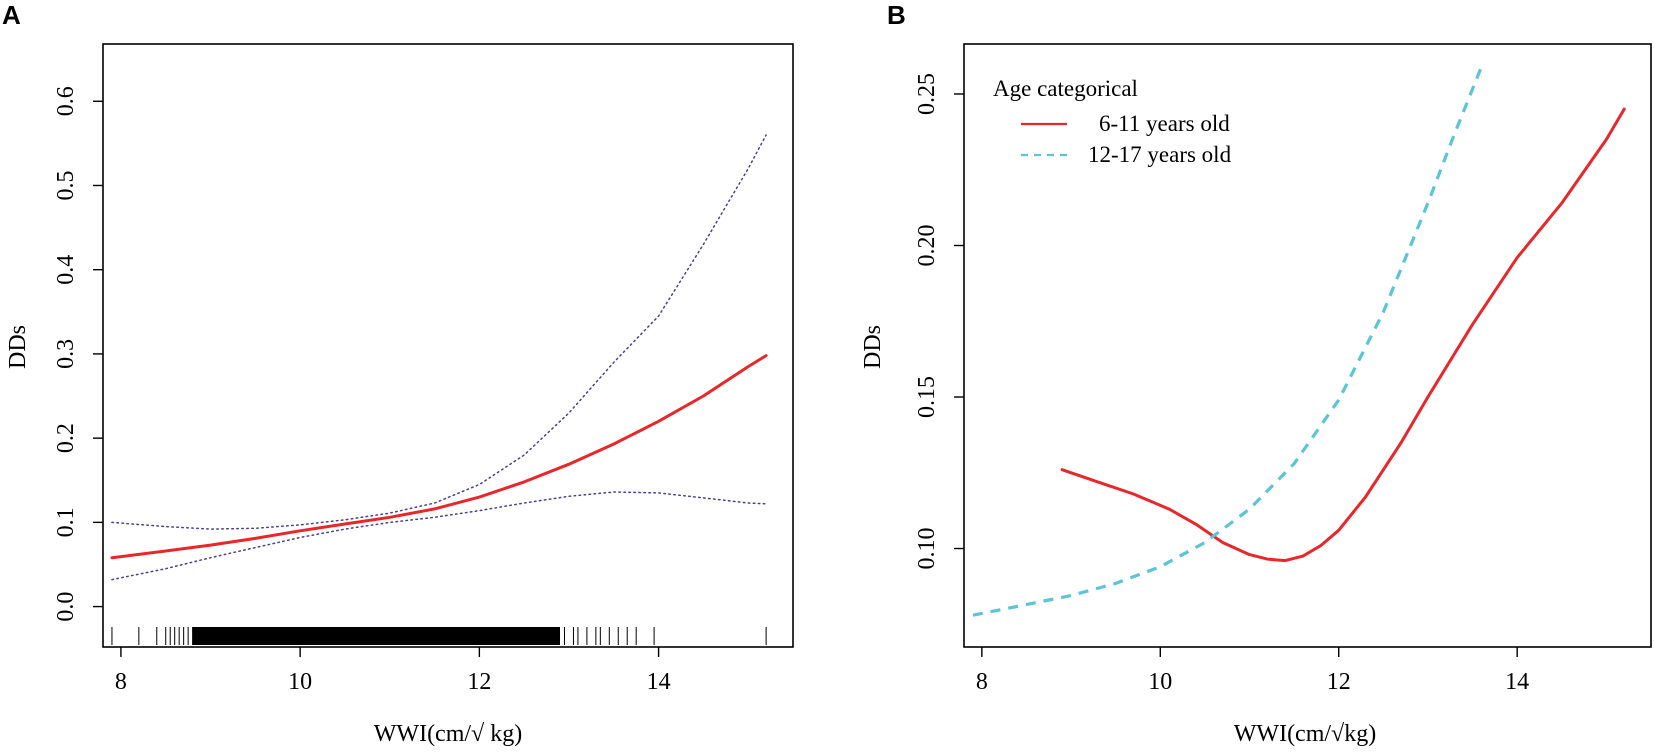  I want to click on y-tick-label: 0.5, so click(66, 185).